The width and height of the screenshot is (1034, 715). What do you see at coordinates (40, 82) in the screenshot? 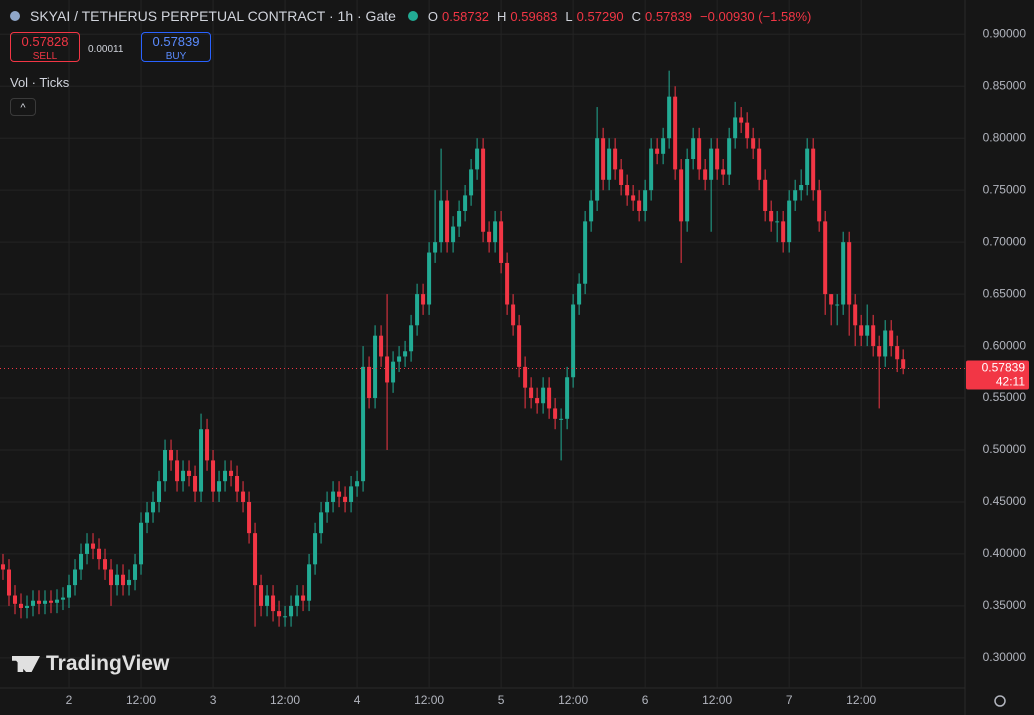
I see `indicators: Vol · Ticks` at bounding box center [40, 82].